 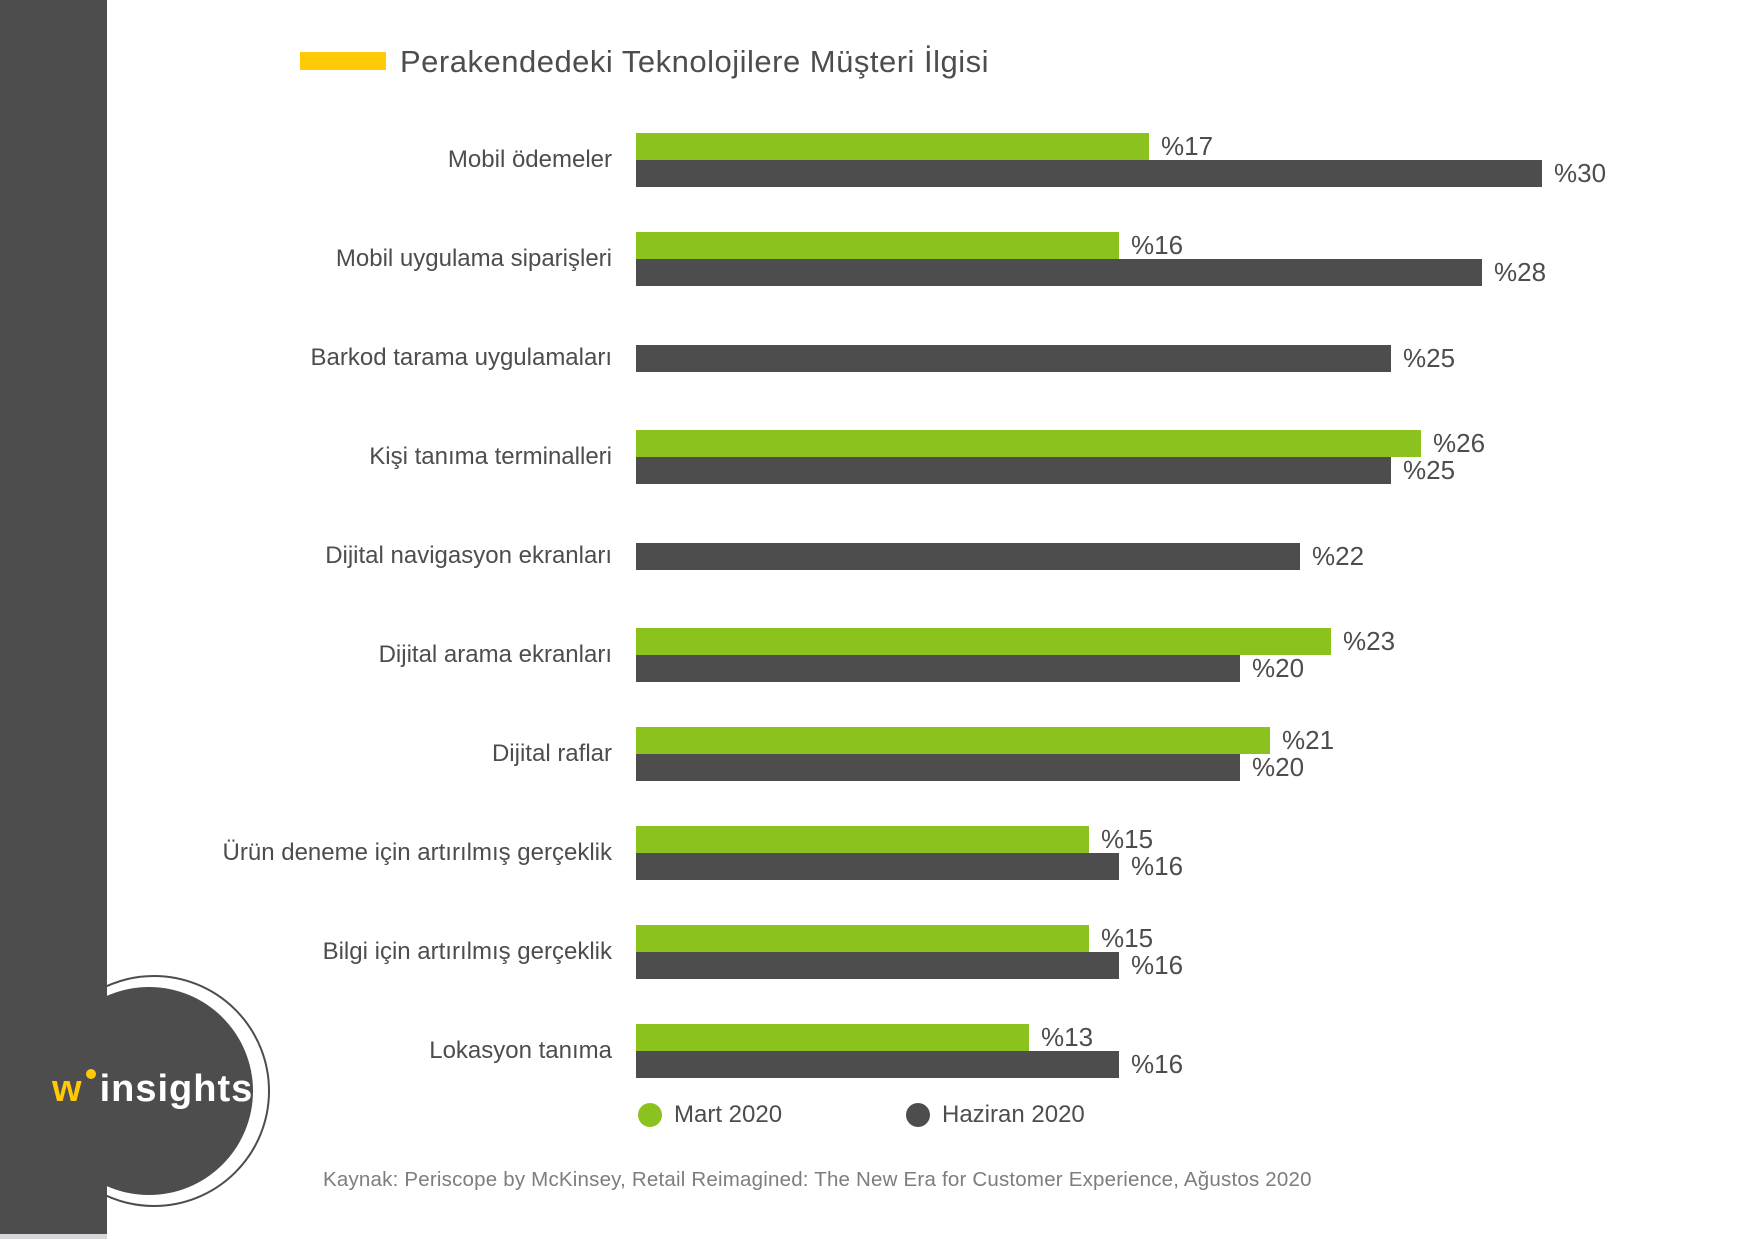 I want to click on chart-row: Bilgi için artırılmış gerçeklik %15 %16, so click(x=877, y=952).